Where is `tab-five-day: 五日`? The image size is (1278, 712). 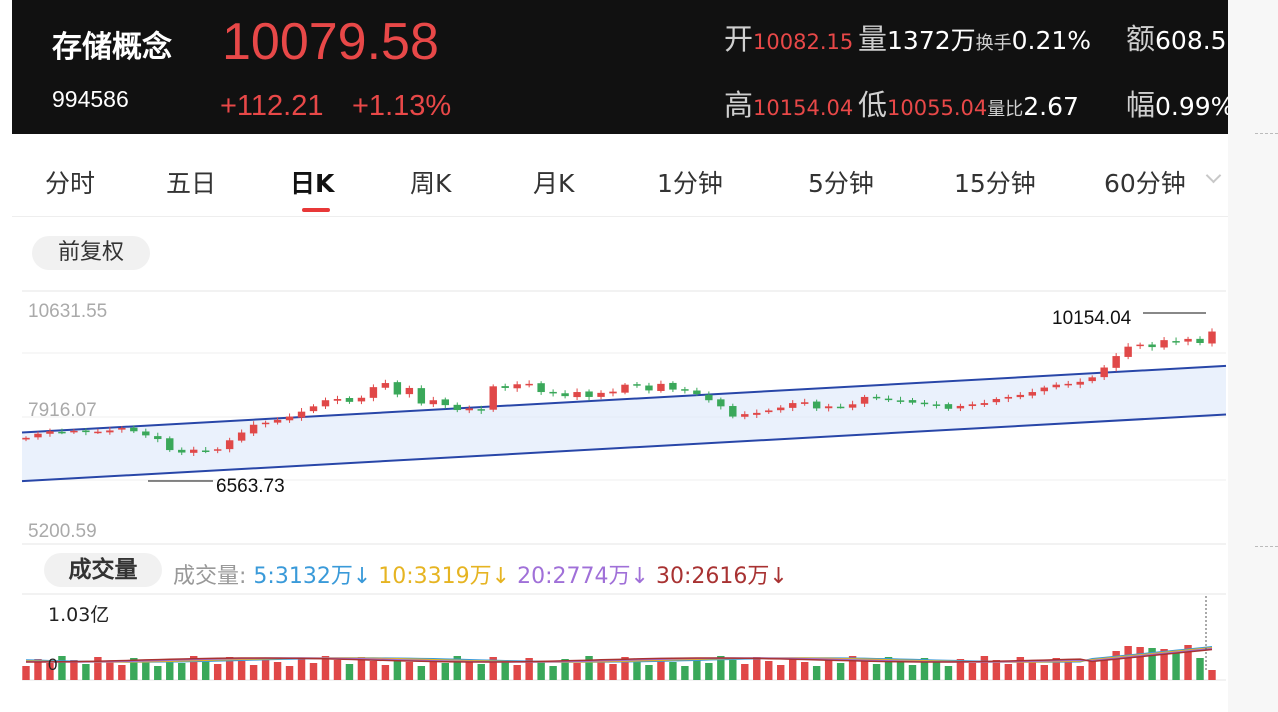
tab-five-day: 五日 is located at coordinates (191, 183).